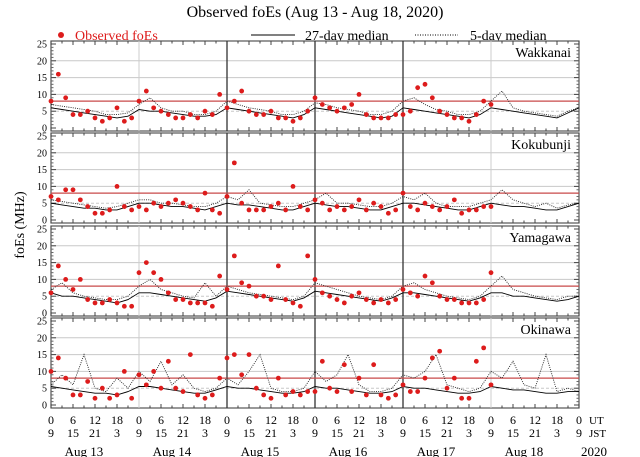 This screenshot has width=640, height=457. I want to click on x-tick-label-ut: 6, so click(425, 420).